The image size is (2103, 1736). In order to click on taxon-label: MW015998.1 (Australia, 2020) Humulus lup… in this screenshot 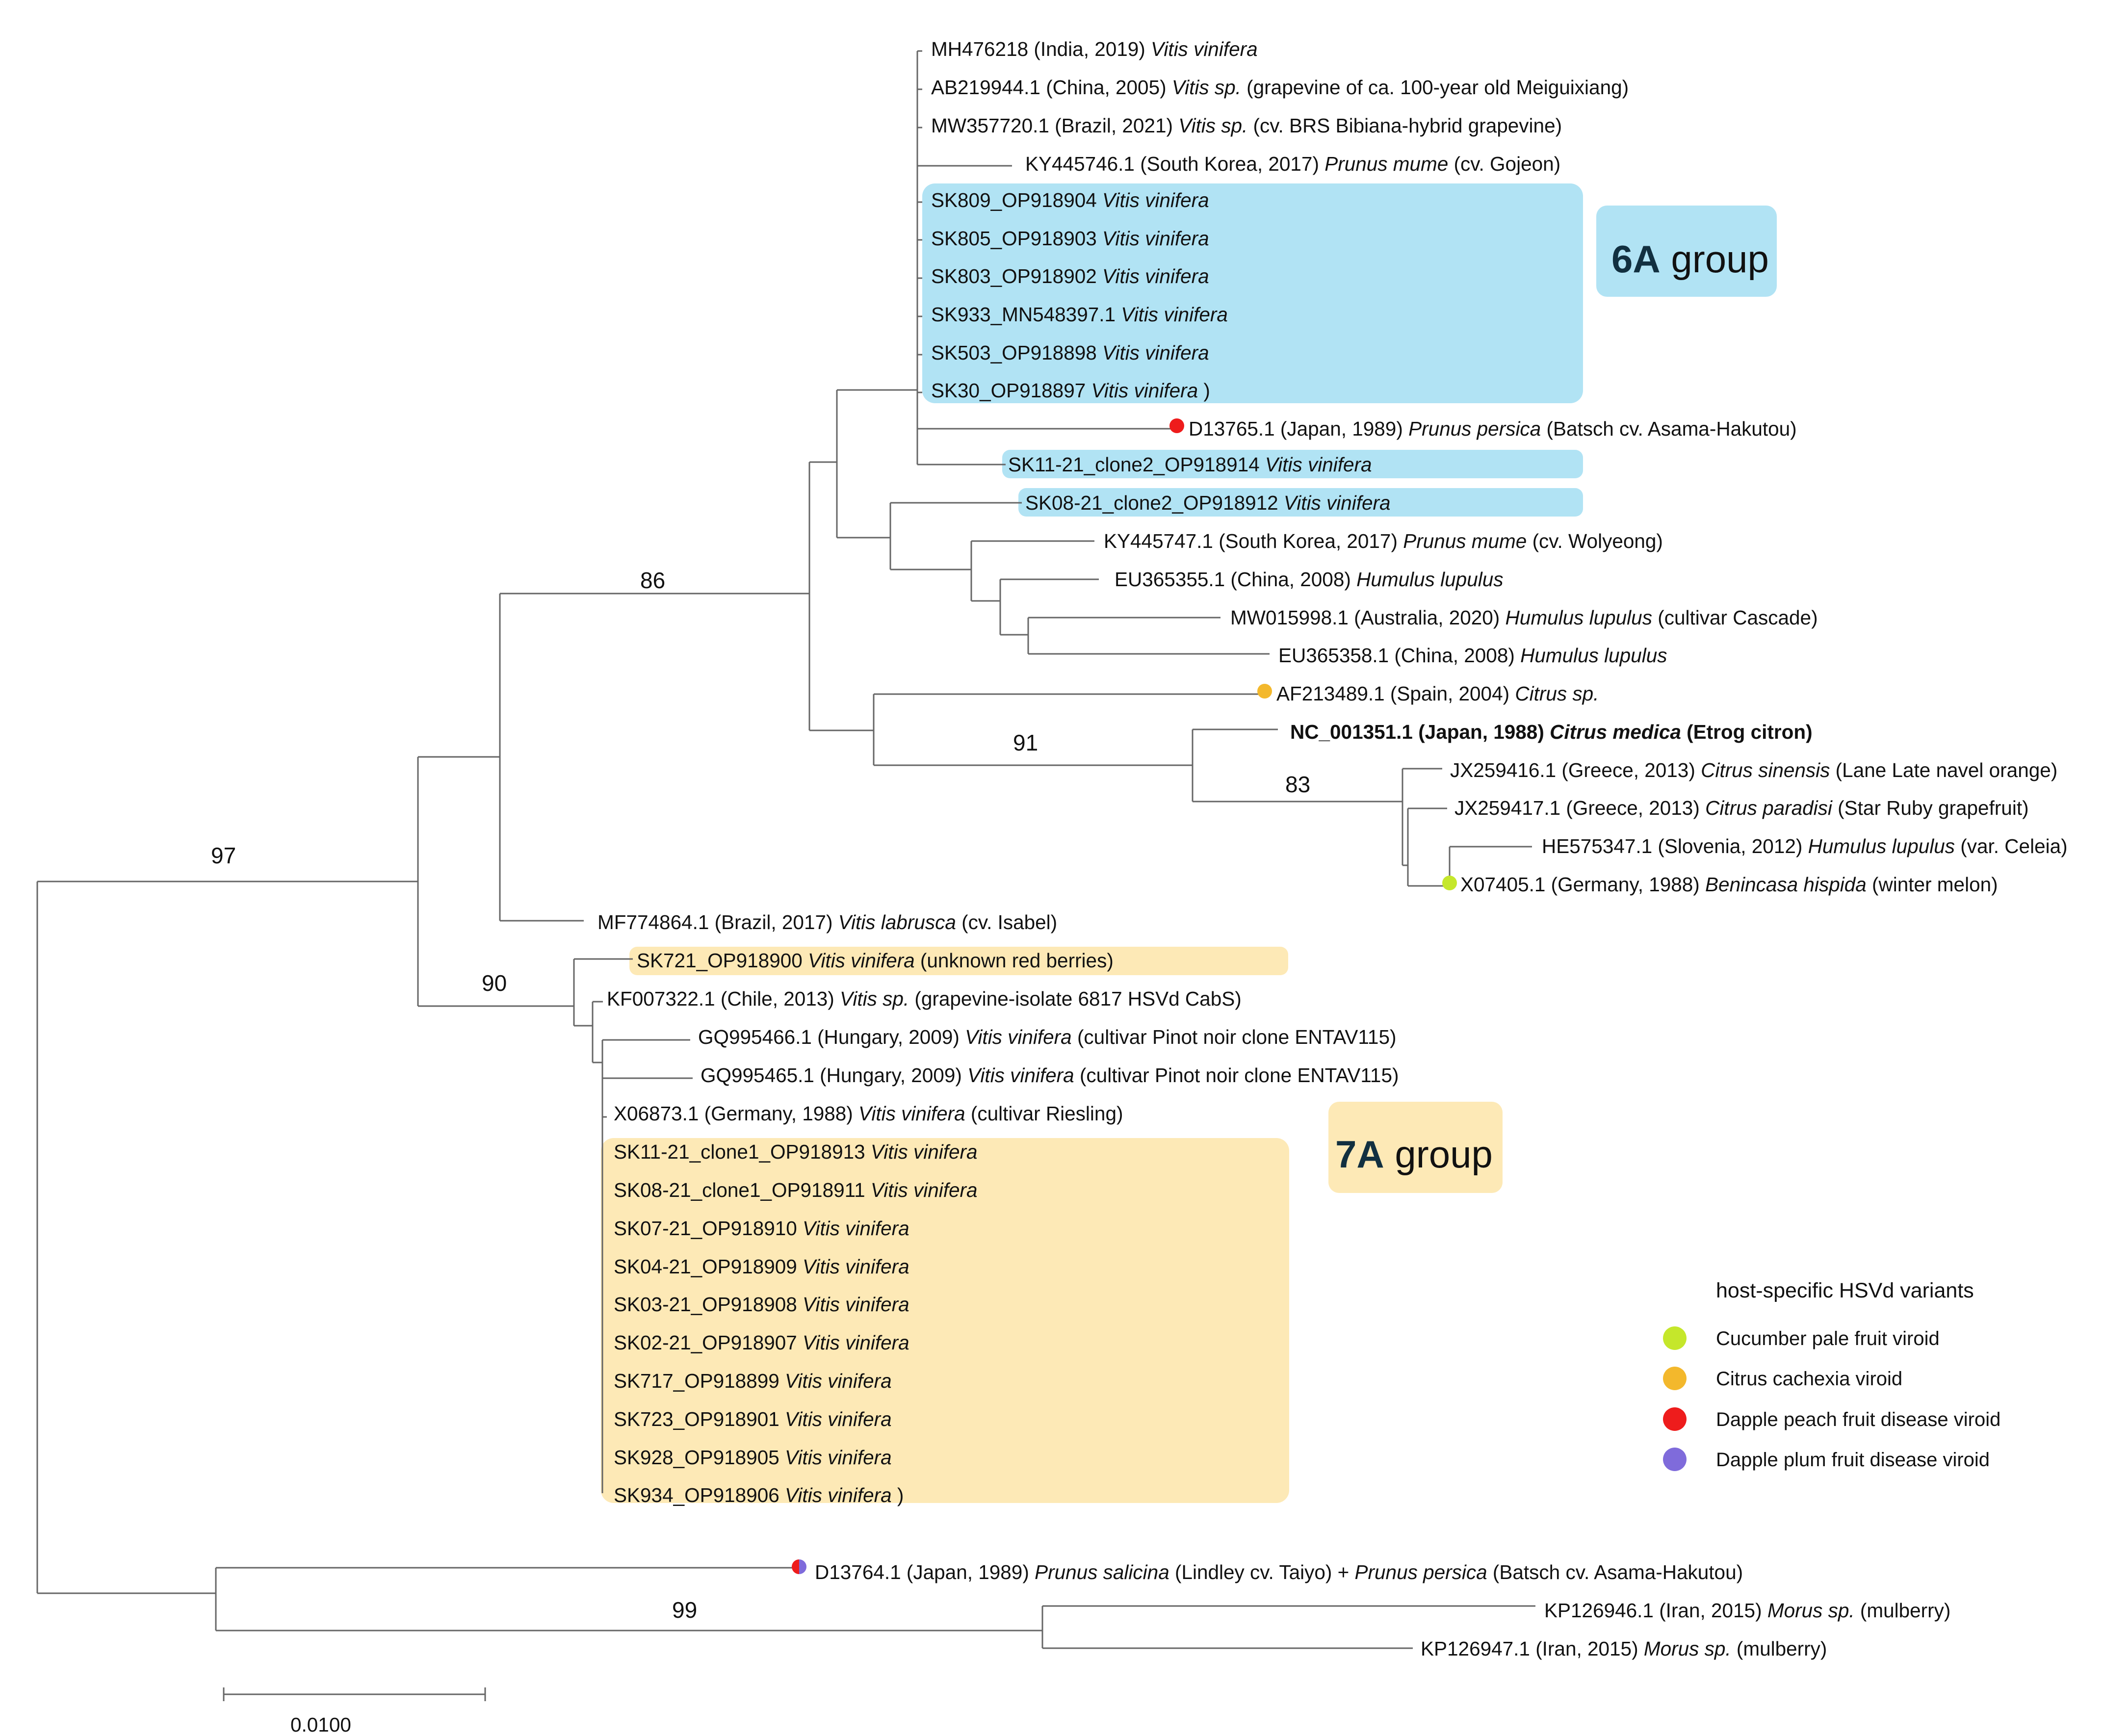, I will do `click(1524, 617)`.